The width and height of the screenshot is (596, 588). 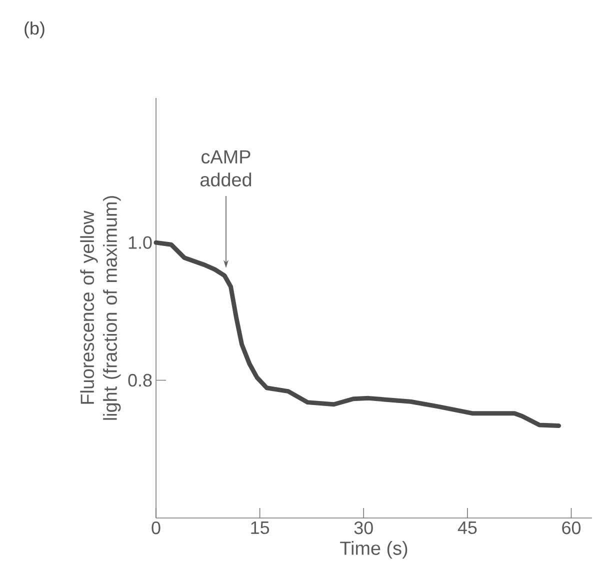 What do you see at coordinates (363, 527) in the screenshot?
I see `x-tick-label: 30` at bounding box center [363, 527].